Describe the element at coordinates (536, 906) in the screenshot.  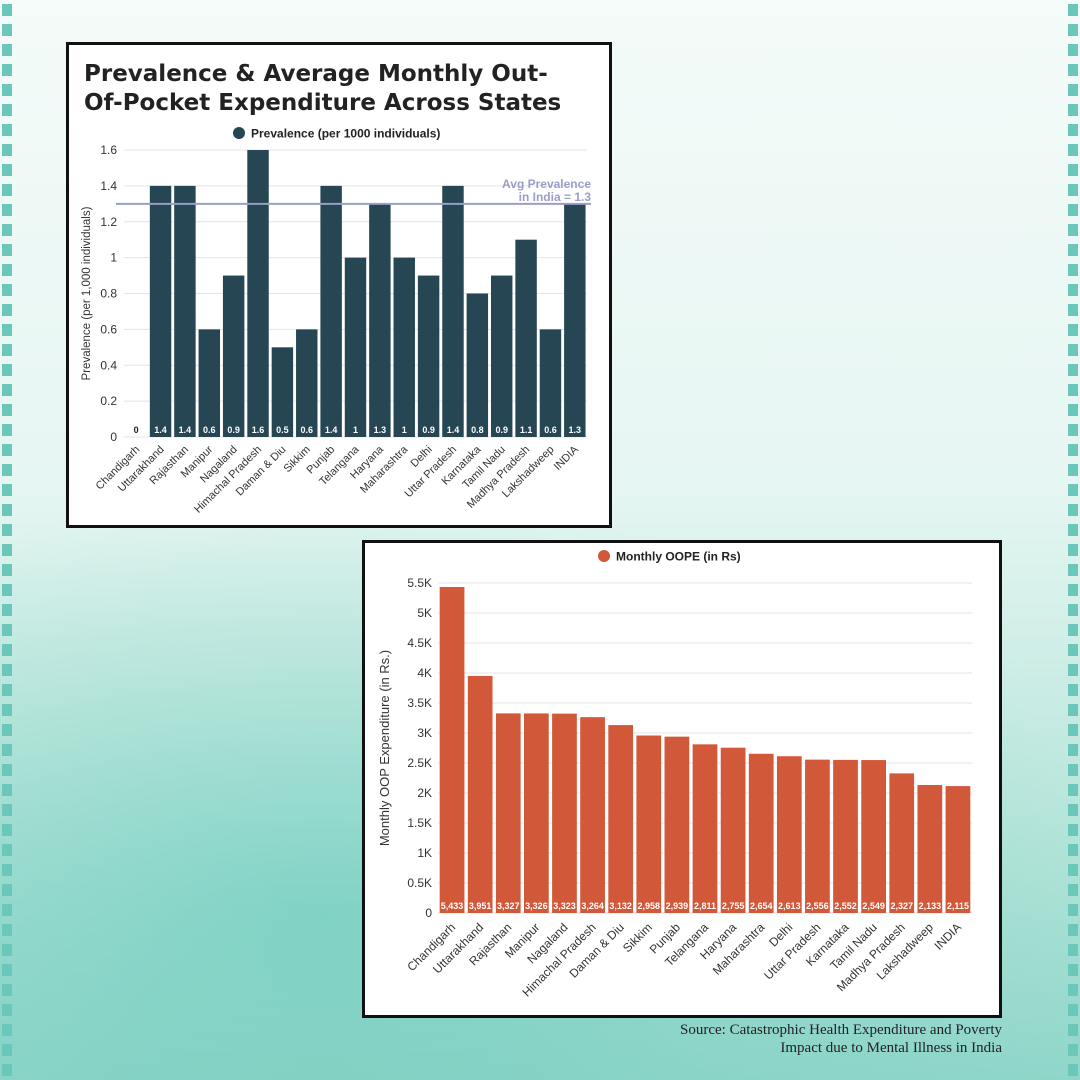
I see `bar-value-label: 3,326` at that location.